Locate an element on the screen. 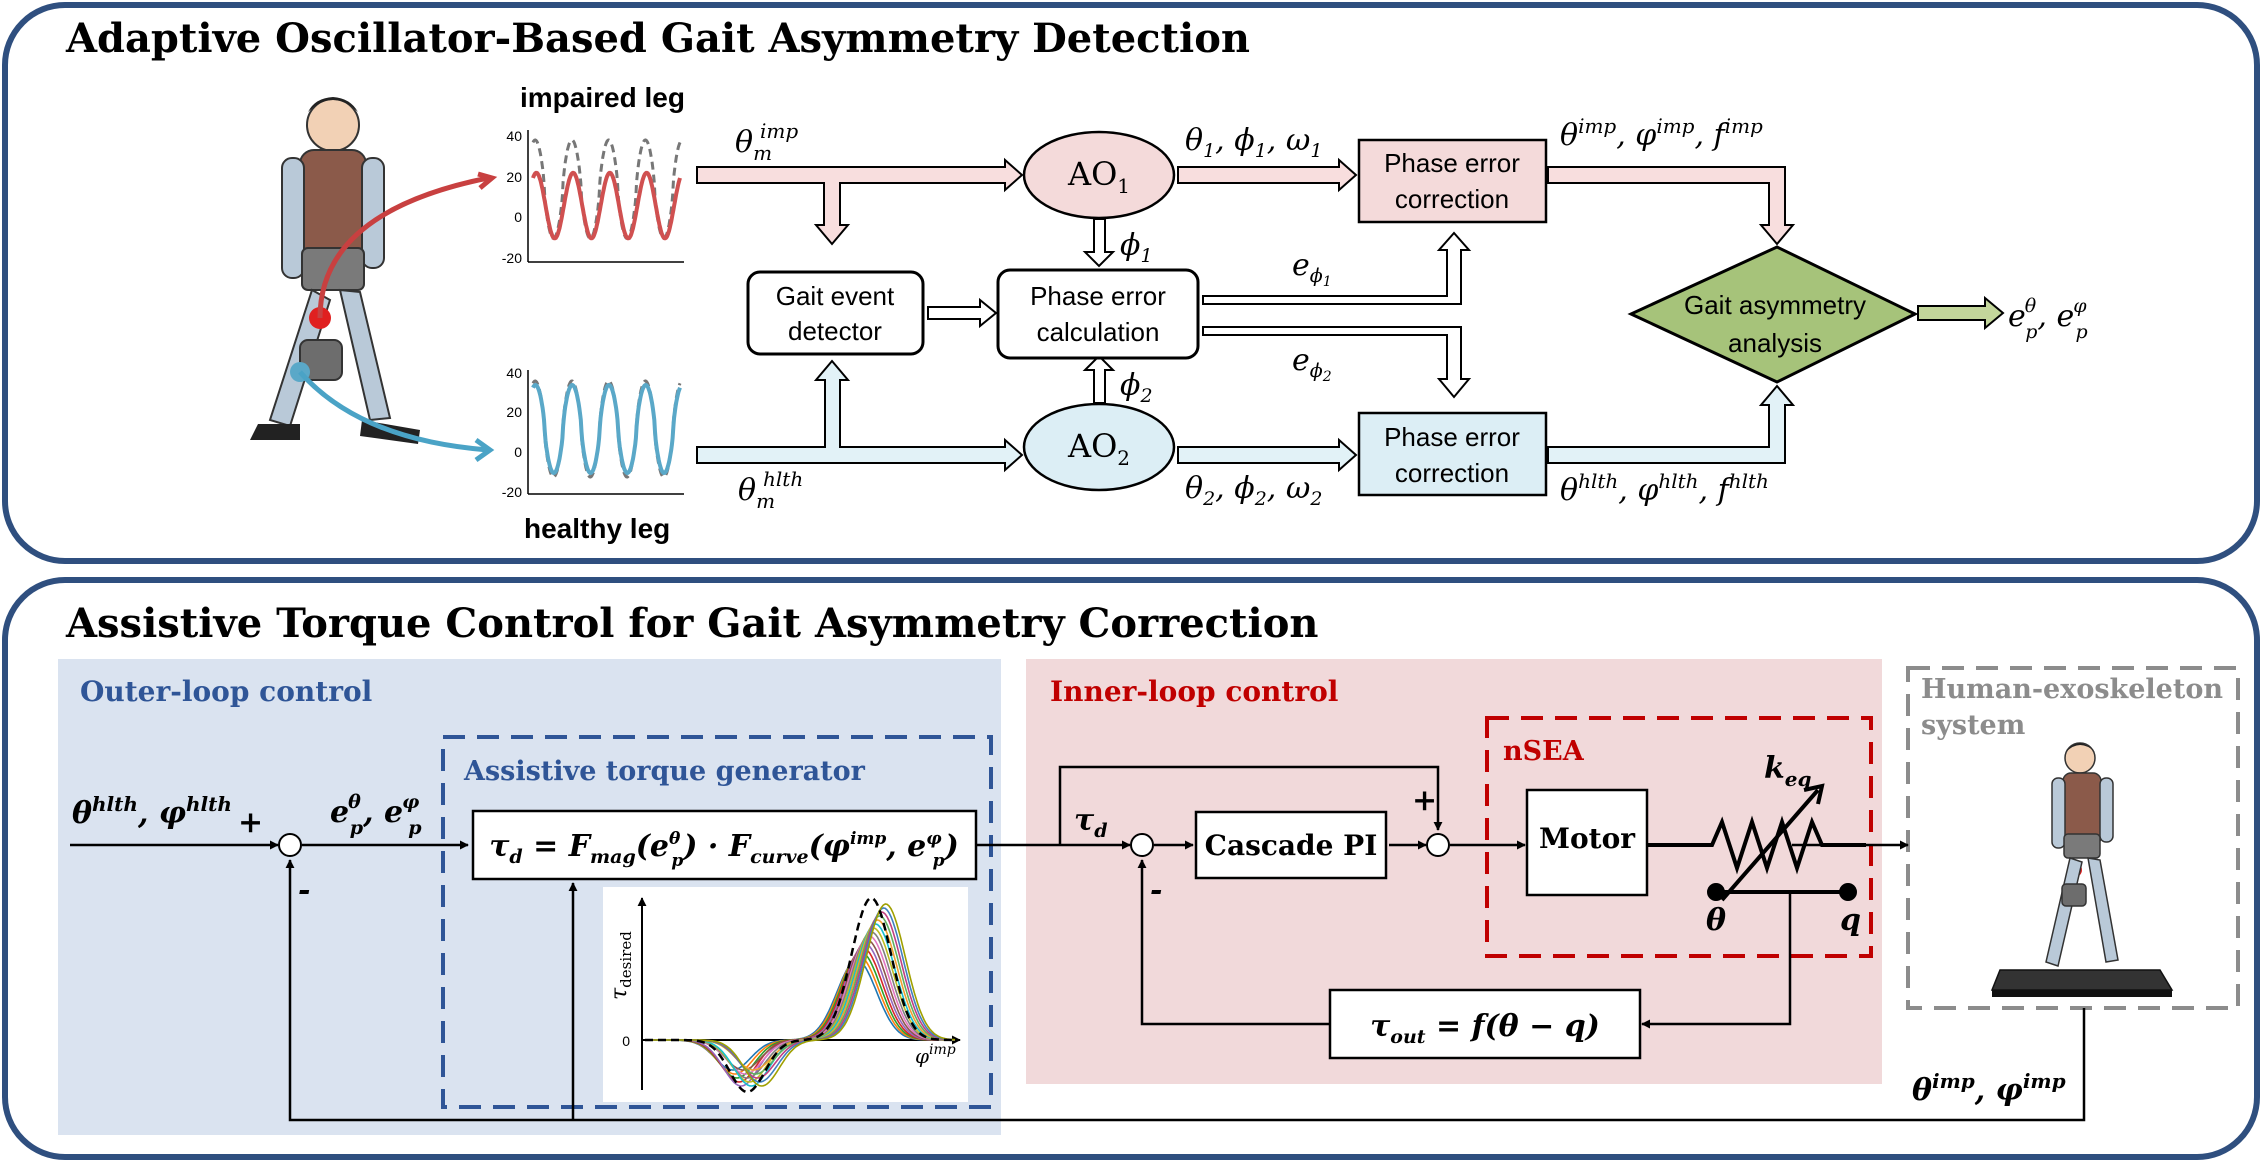  torque-curve-envelope is located at coordinates (800, 995).